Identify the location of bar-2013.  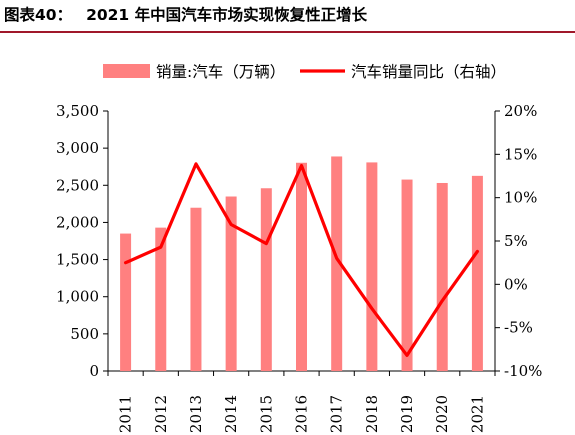
(196, 289).